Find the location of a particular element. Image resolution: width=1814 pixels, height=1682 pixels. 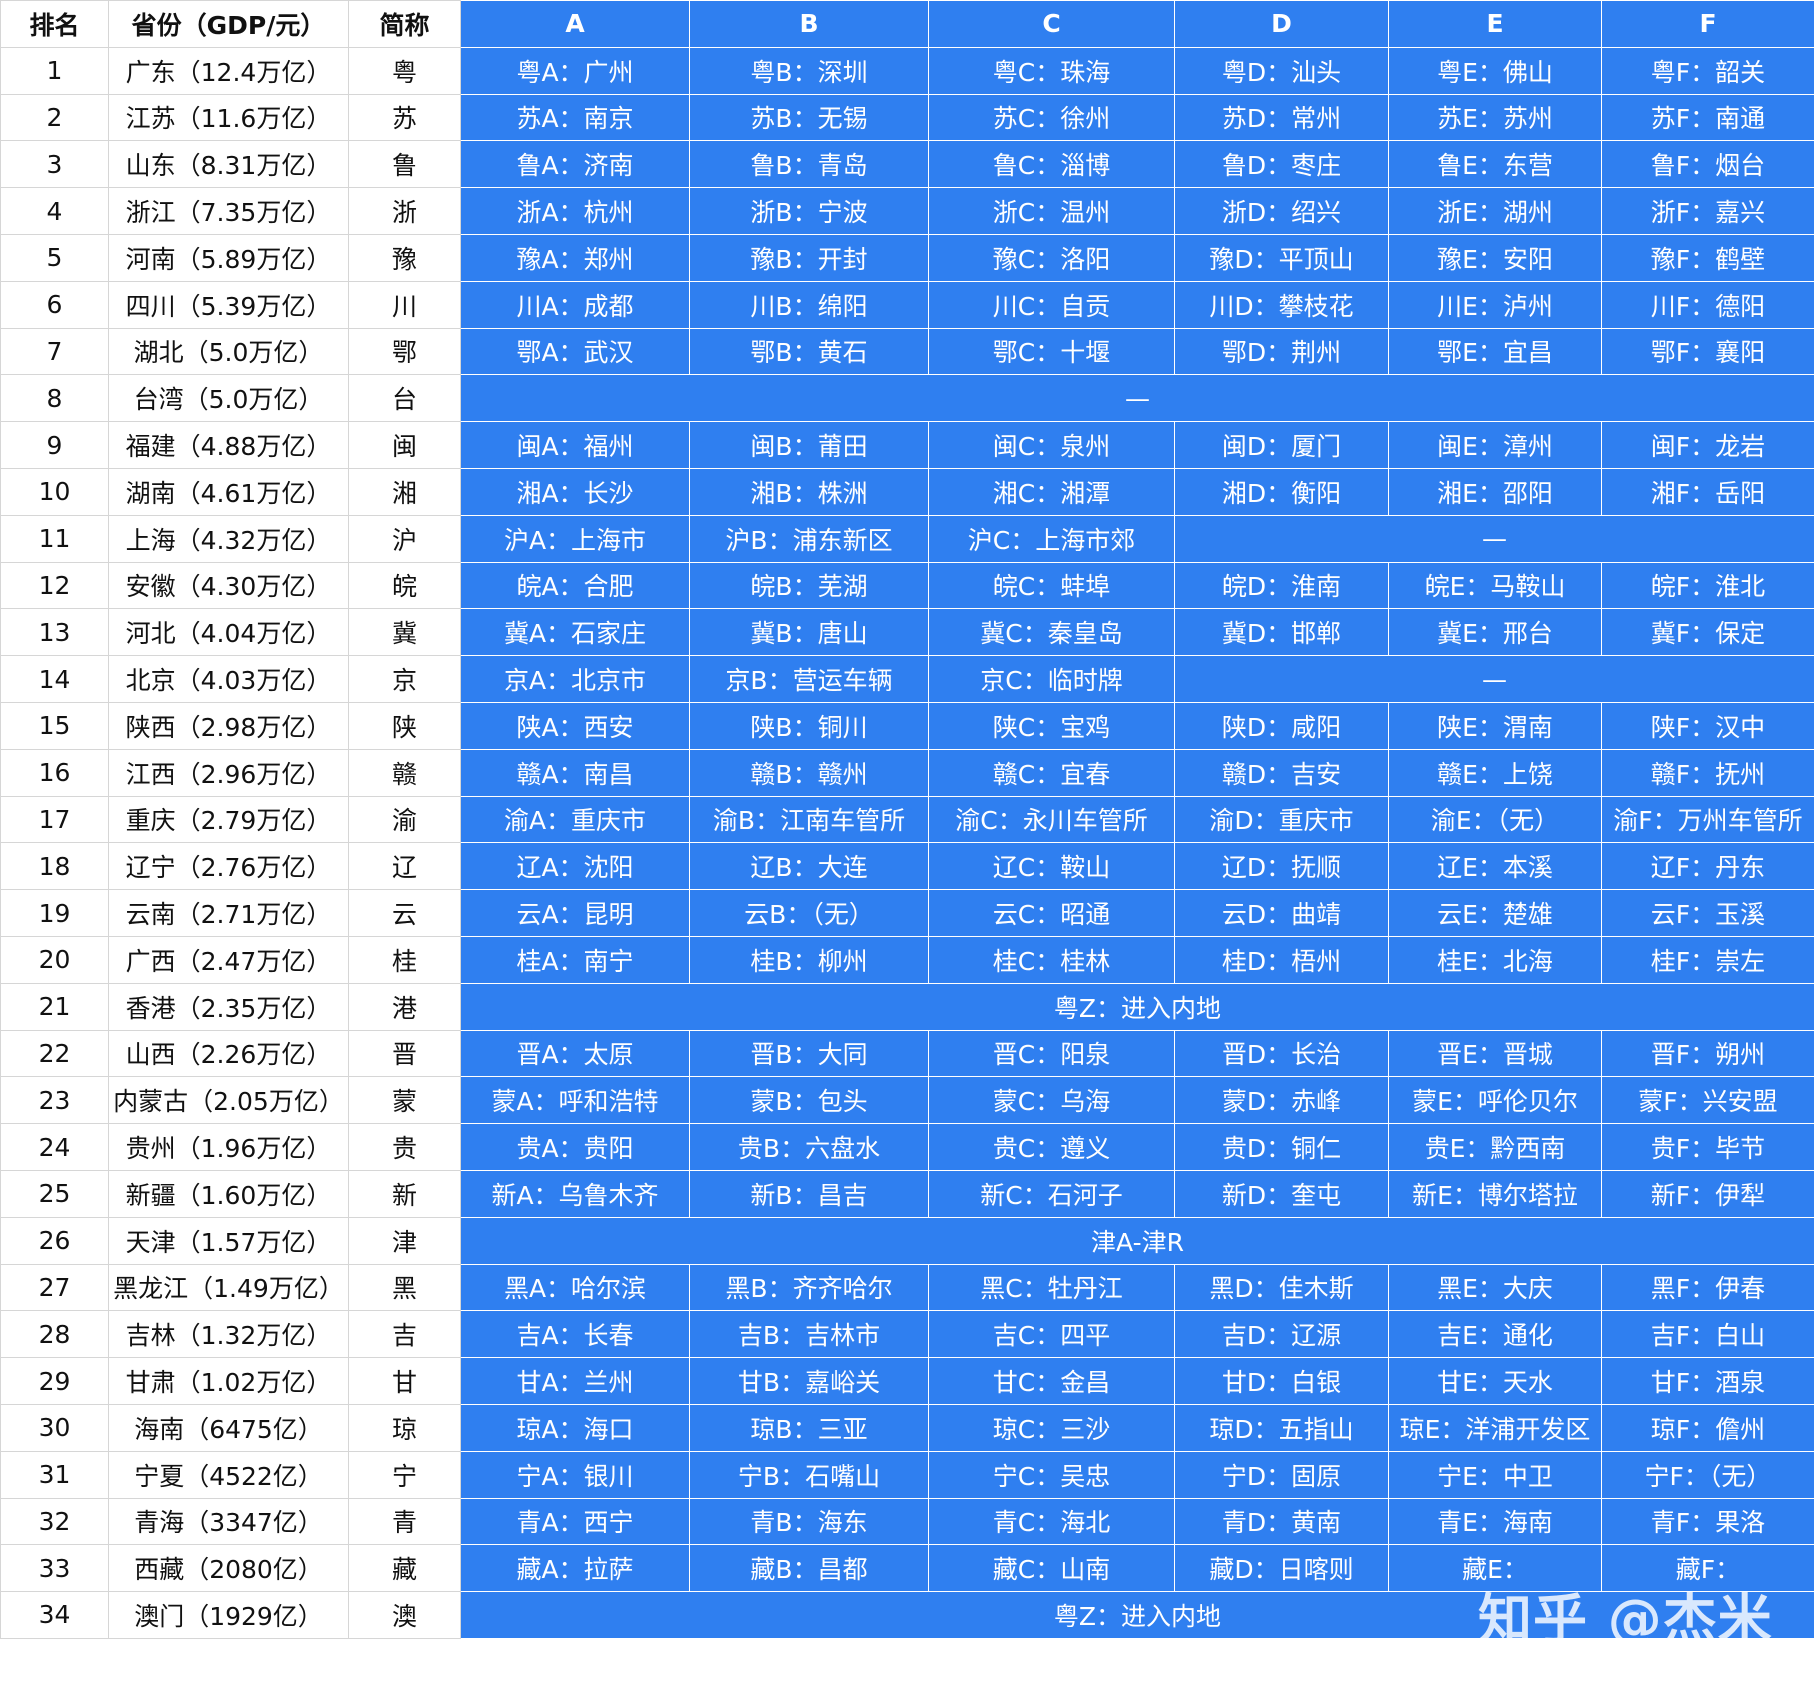

province-cell: 澳门（1929亿） is located at coordinates (228, 1615).